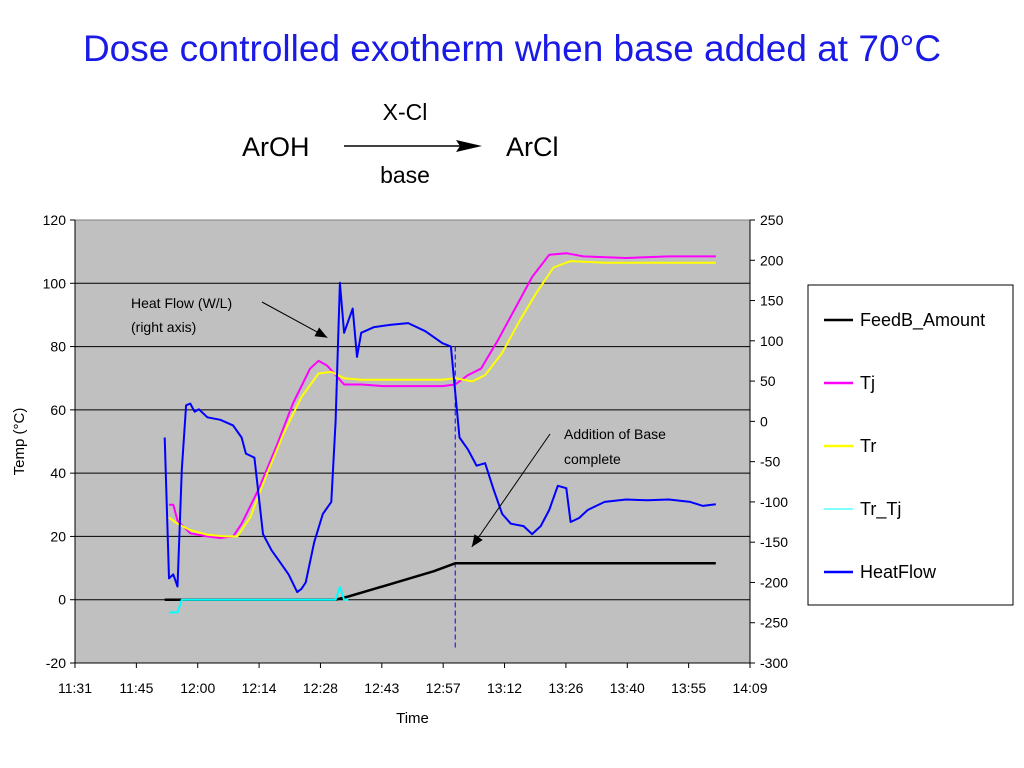 This screenshot has height=768, width=1024. Describe the element at coordinates (772, 260) in the screenshot. I see `y2-axis-tick-label: 200` at that location.